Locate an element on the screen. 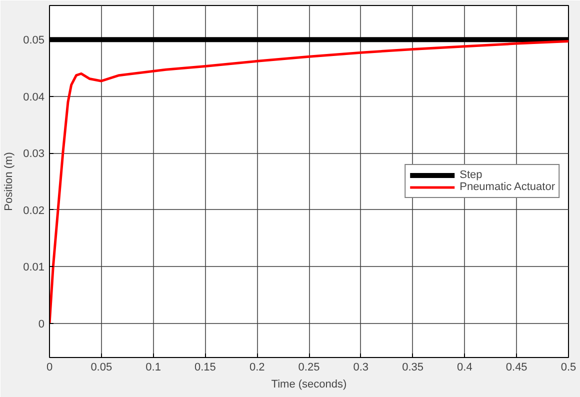  x-tick-label: 0.25 is located at coordinates (309, 368).